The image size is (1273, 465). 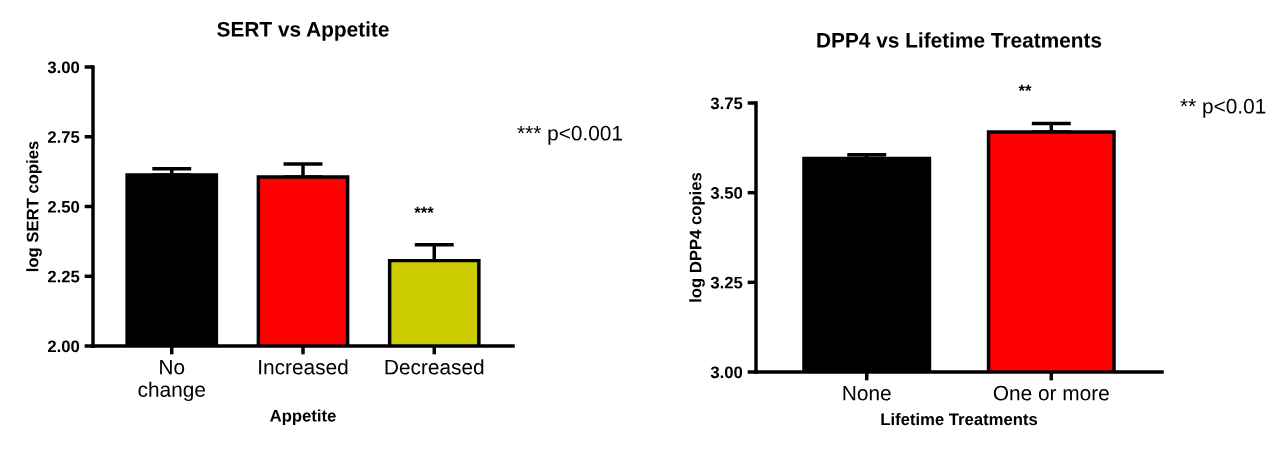 What do you see at coordinates (434, 367) in the screenshot?
I see `x-tick-label: Decreased` at bounding box center [434, 367].